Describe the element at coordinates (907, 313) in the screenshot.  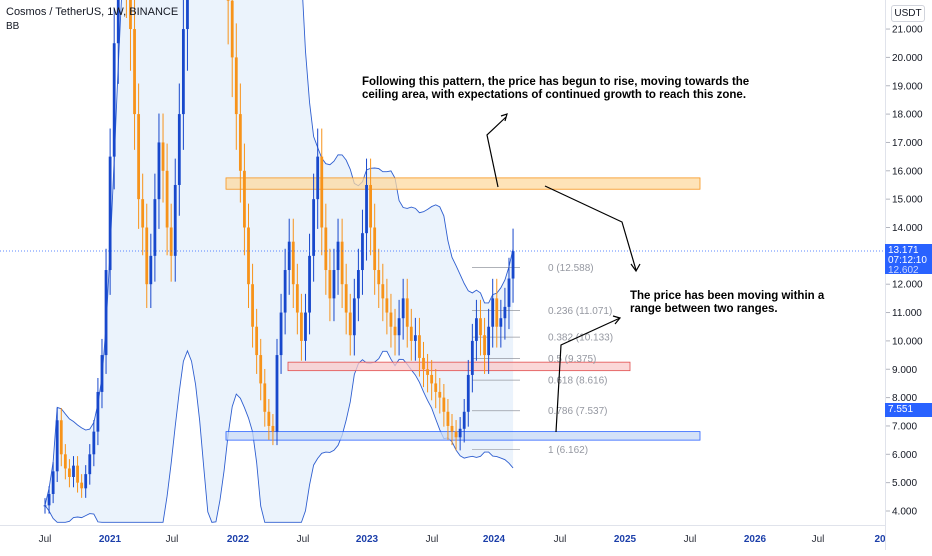
I see `price-tick-label: 11.000` at that location.